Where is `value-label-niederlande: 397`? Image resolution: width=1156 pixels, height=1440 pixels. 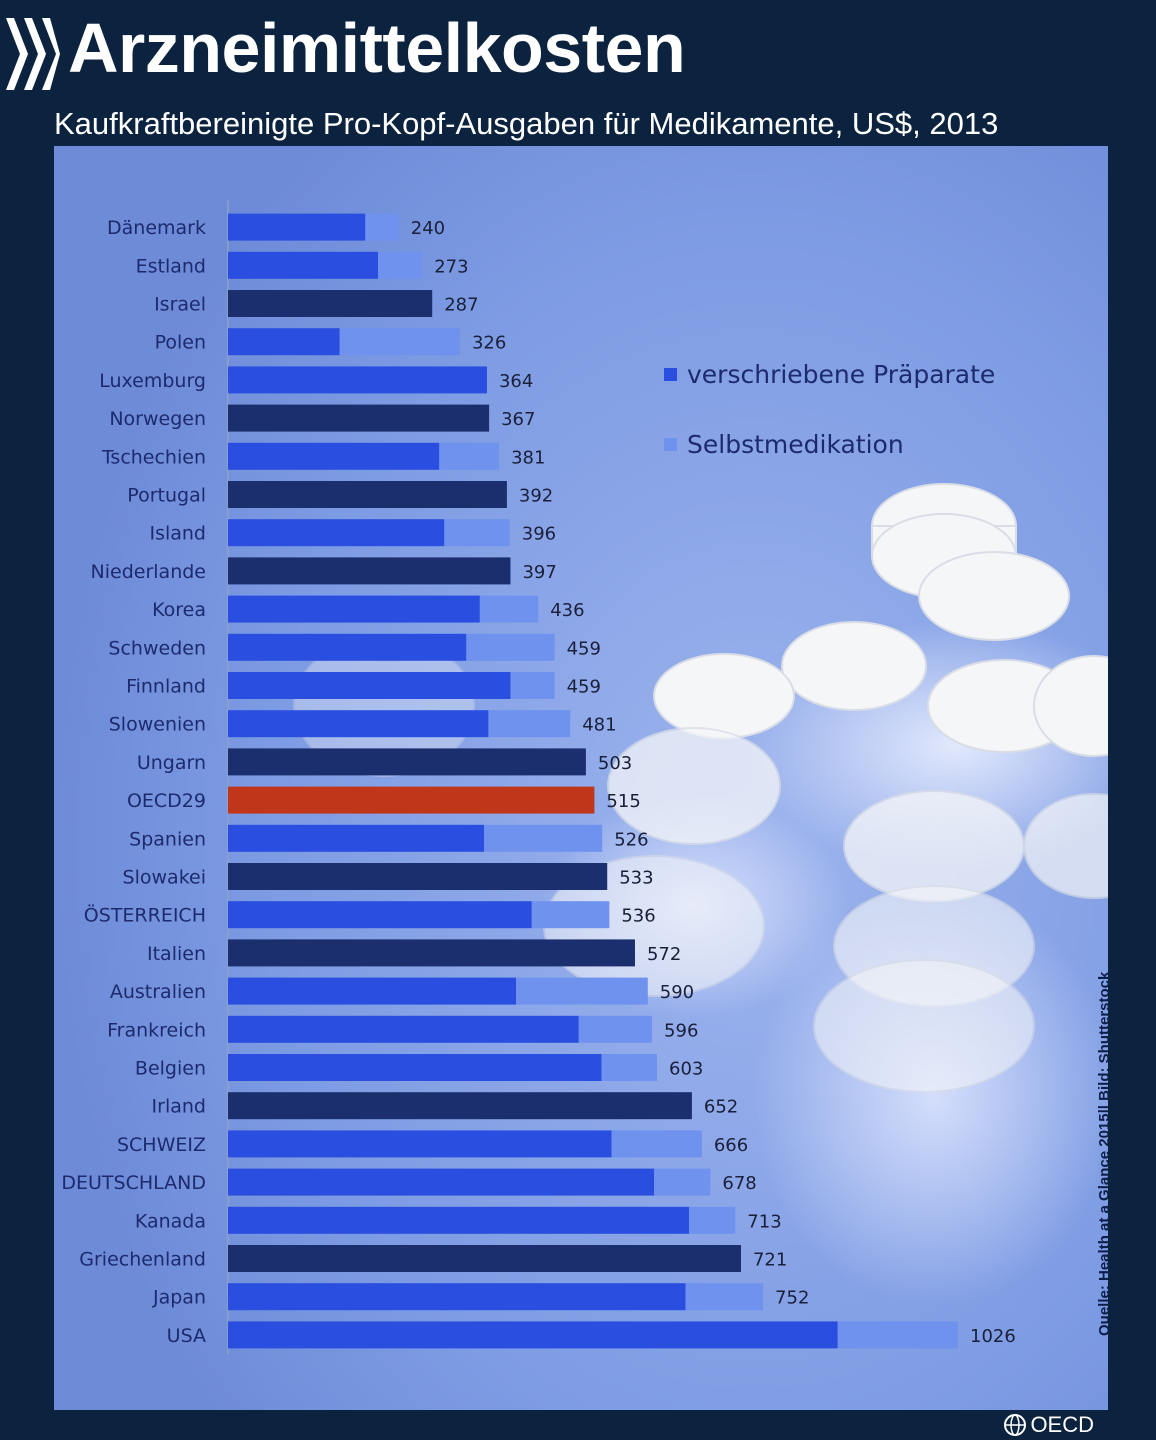 value-label-niederlande: 397 is located at coordinates (539, 572).